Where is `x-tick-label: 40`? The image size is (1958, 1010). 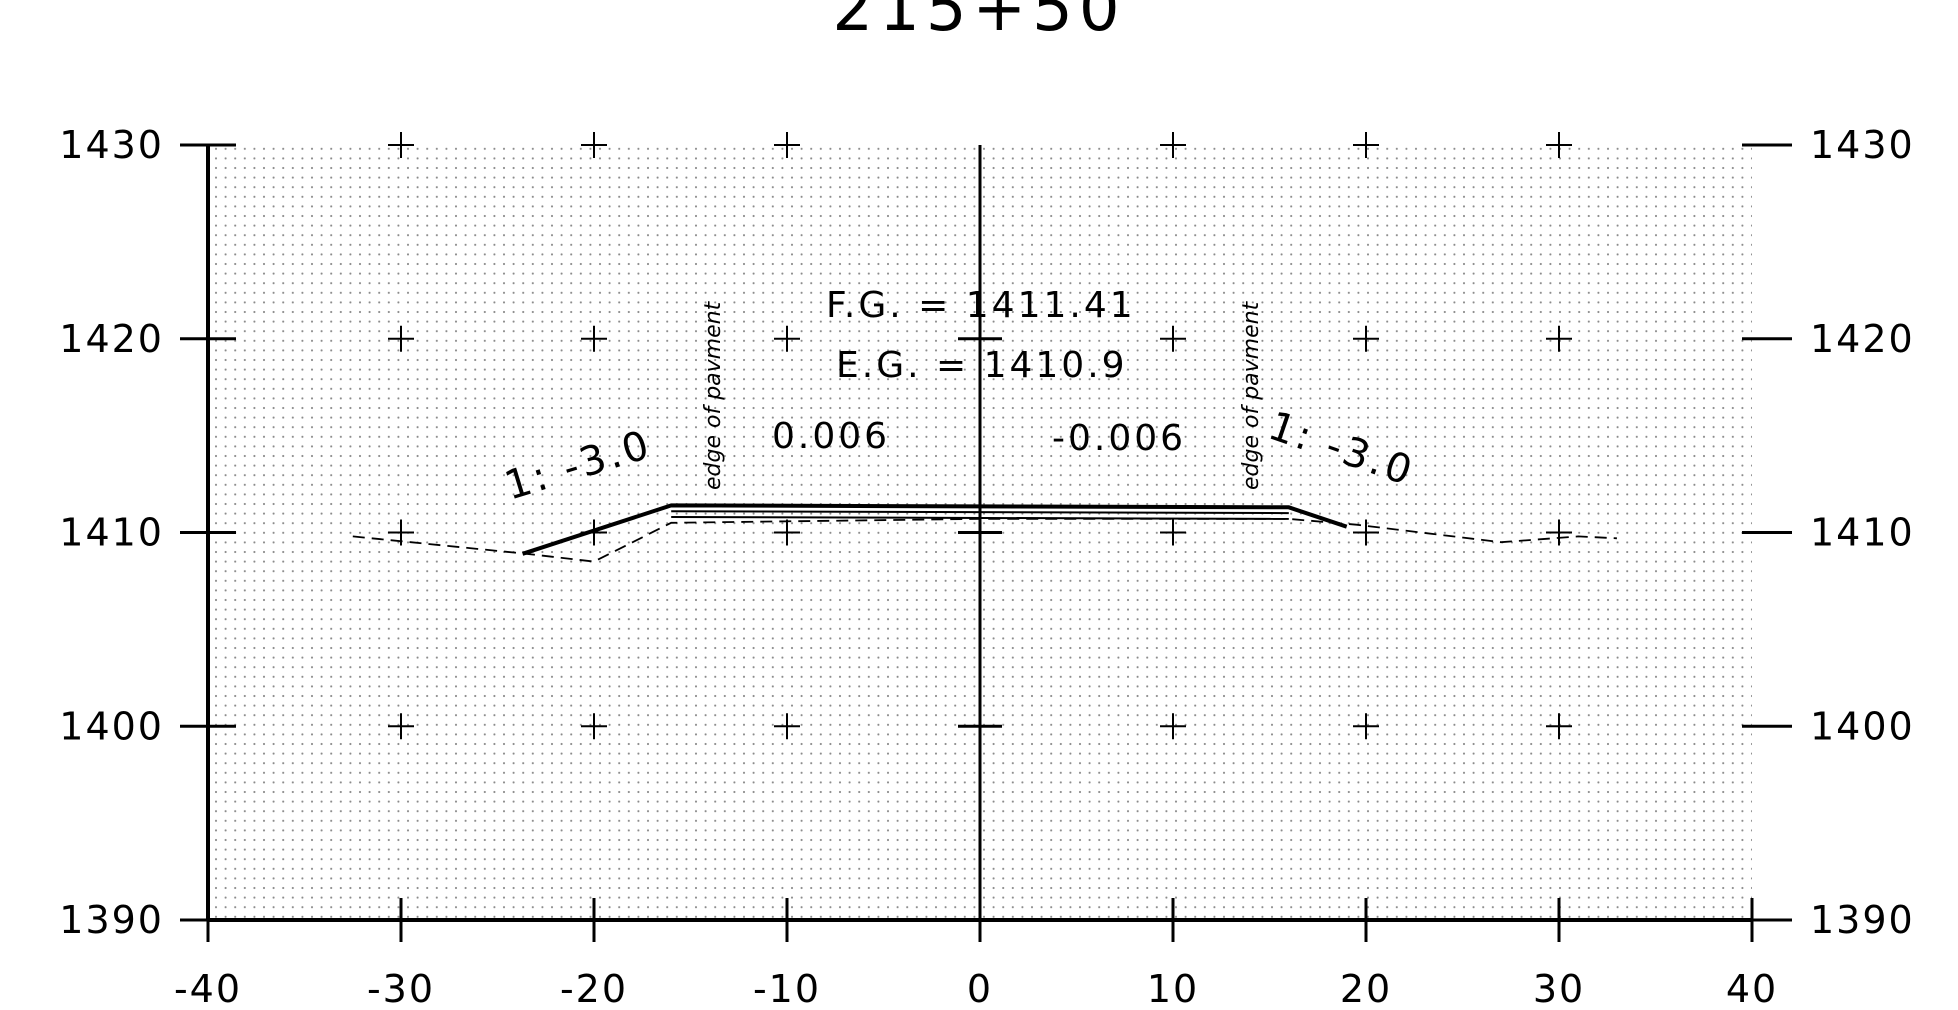 x-tick-label: 40 is located at coordinates (1752, 988).